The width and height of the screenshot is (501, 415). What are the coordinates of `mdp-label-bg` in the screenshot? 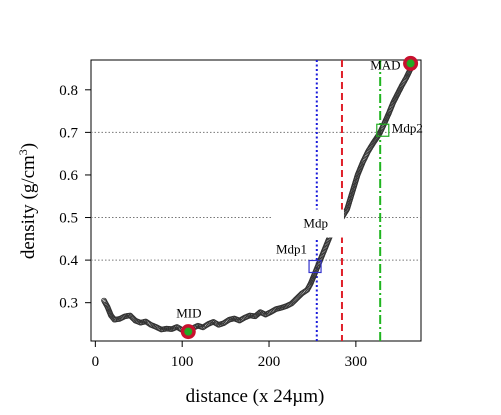 It's located at (307, 223).